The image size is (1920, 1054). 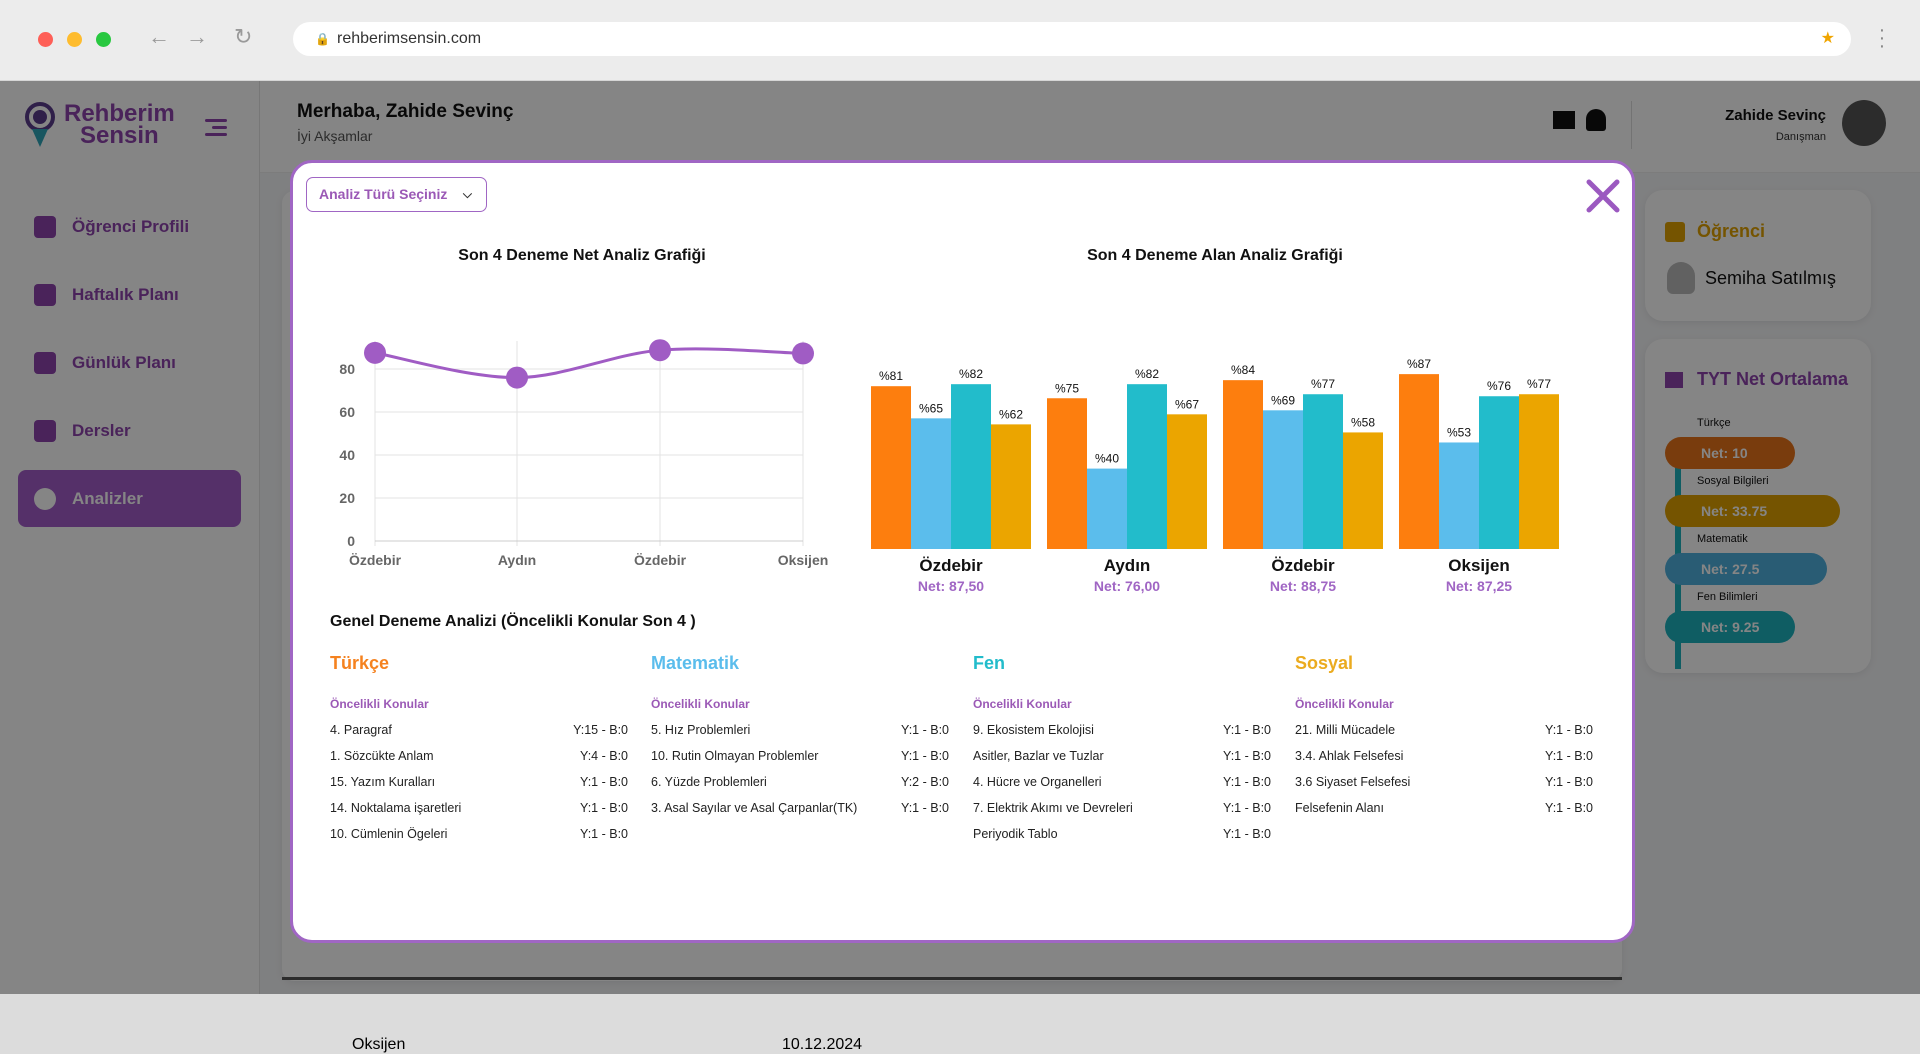 I want to click on mail-icon, so click(x=1564, y=120).